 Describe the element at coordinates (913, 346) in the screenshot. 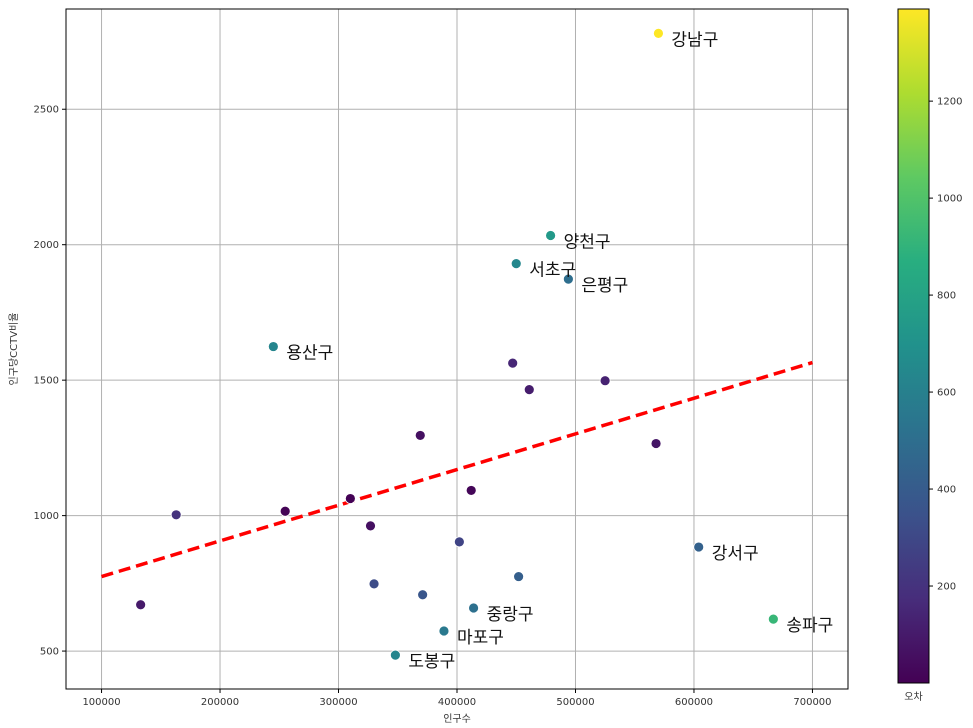

I see `colorbar-gradient` at that location.